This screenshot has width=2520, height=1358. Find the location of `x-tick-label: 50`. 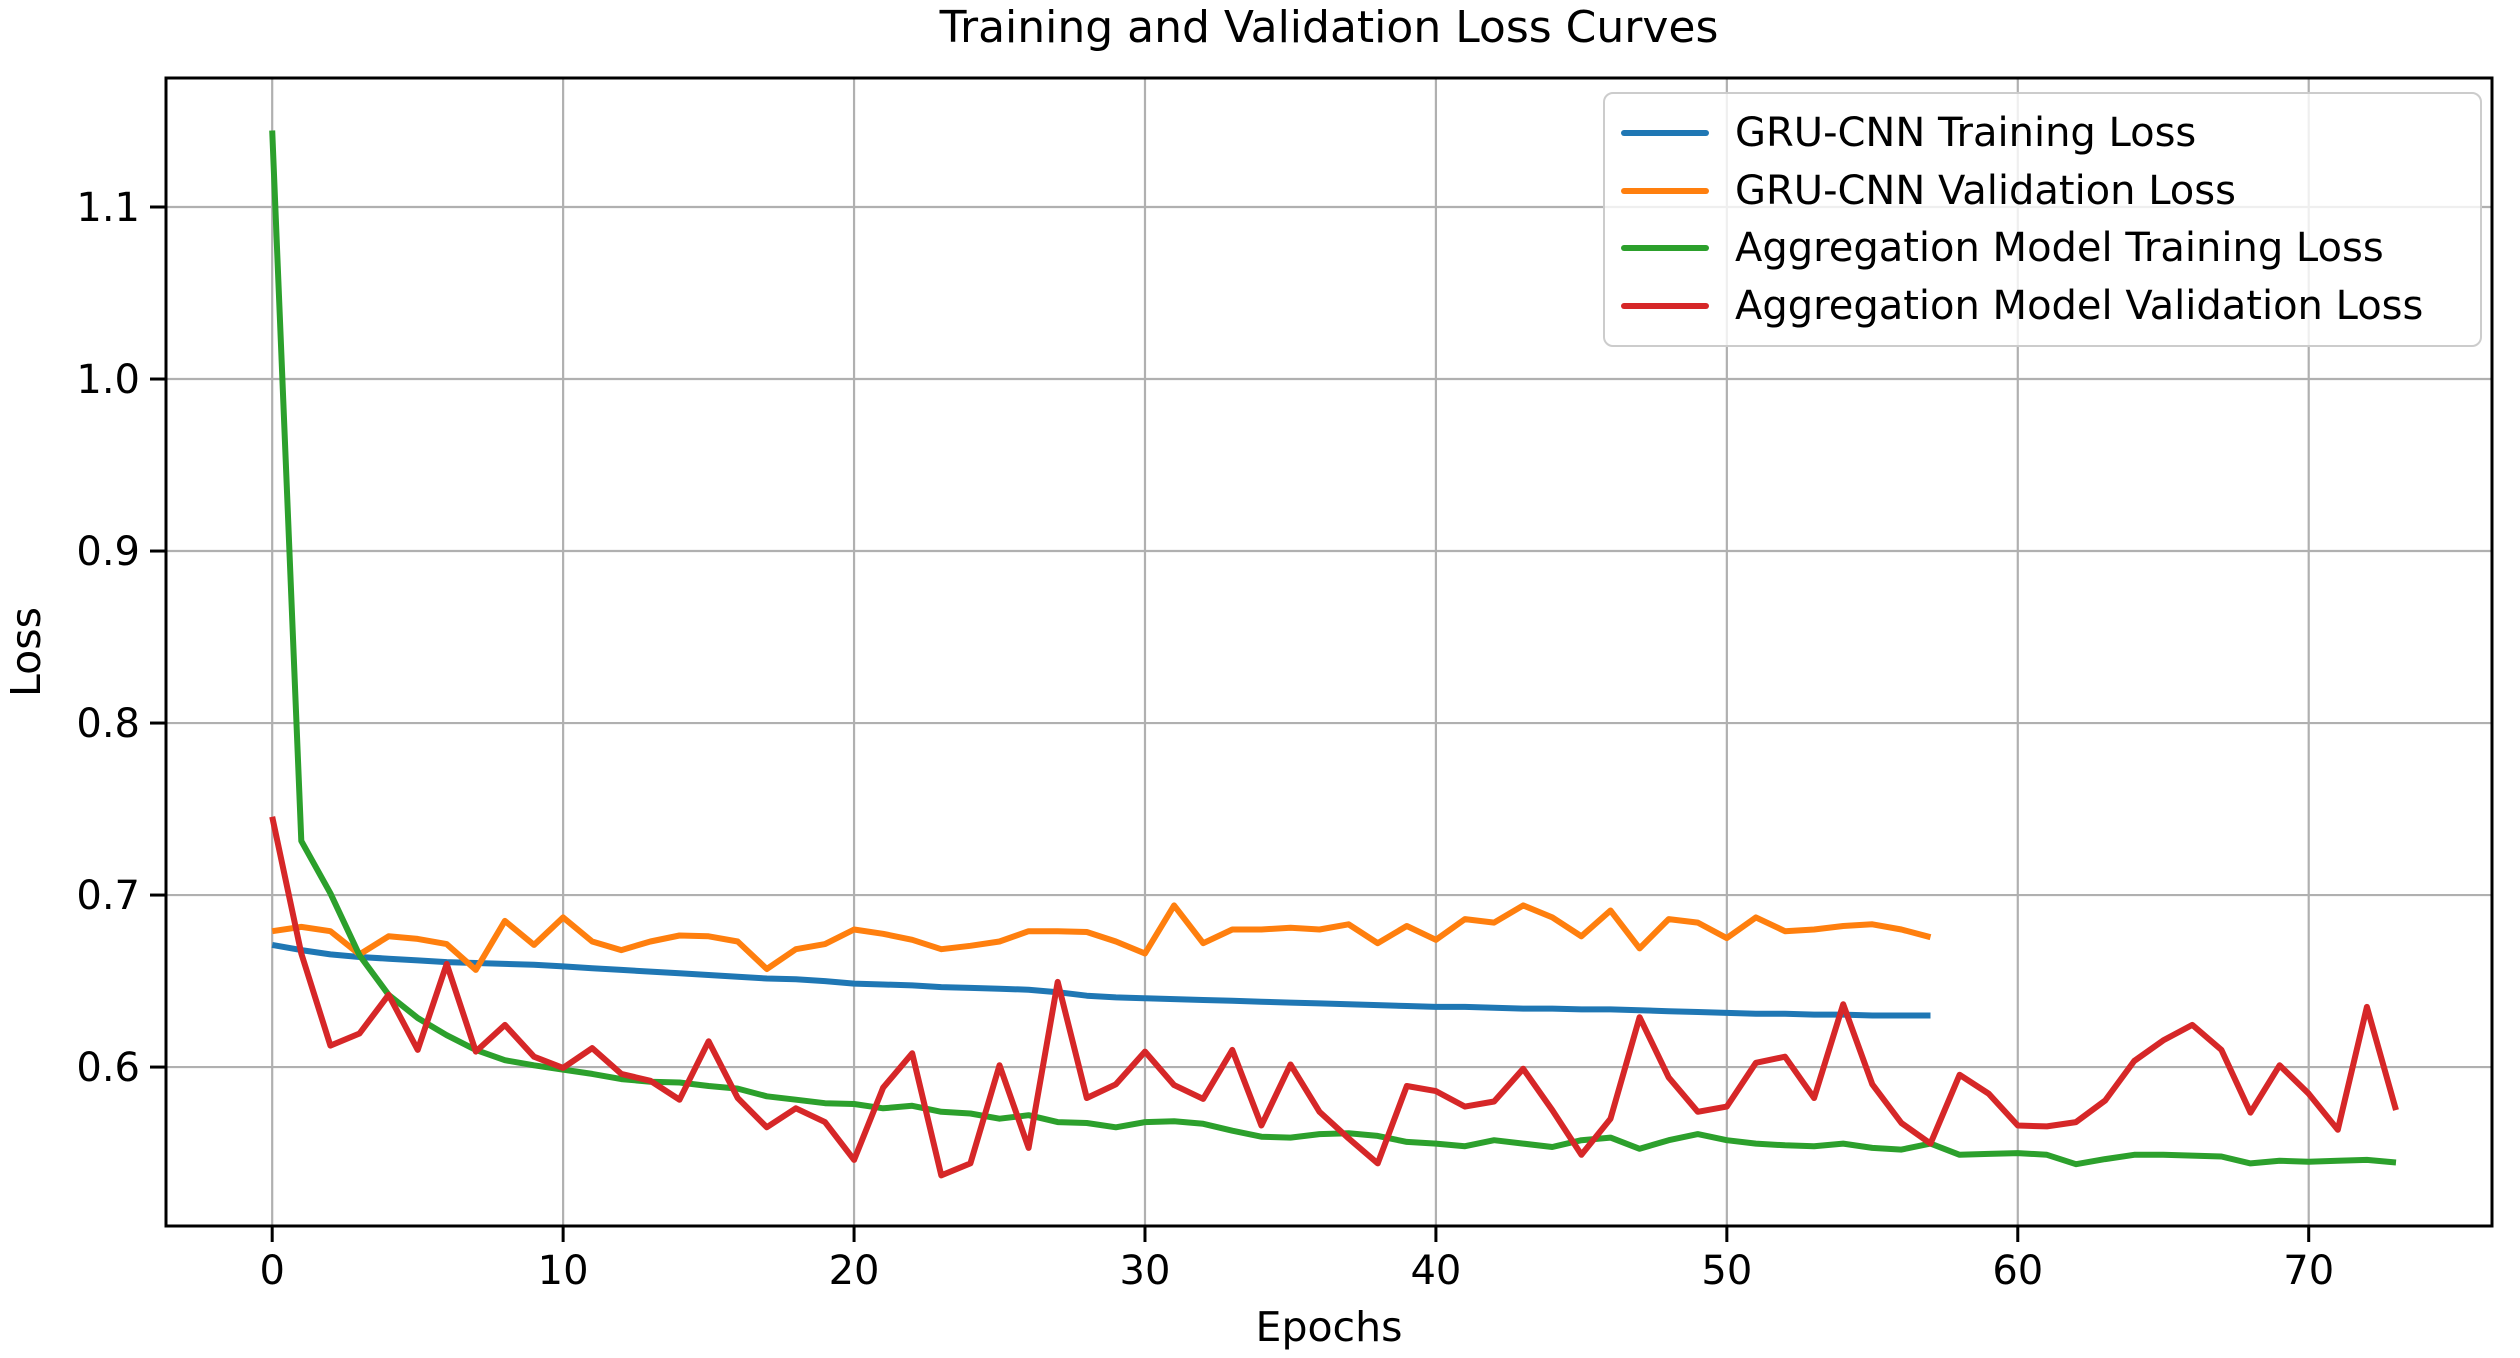

x-tick-label: 50 is located at coordinates (1726, 1271).